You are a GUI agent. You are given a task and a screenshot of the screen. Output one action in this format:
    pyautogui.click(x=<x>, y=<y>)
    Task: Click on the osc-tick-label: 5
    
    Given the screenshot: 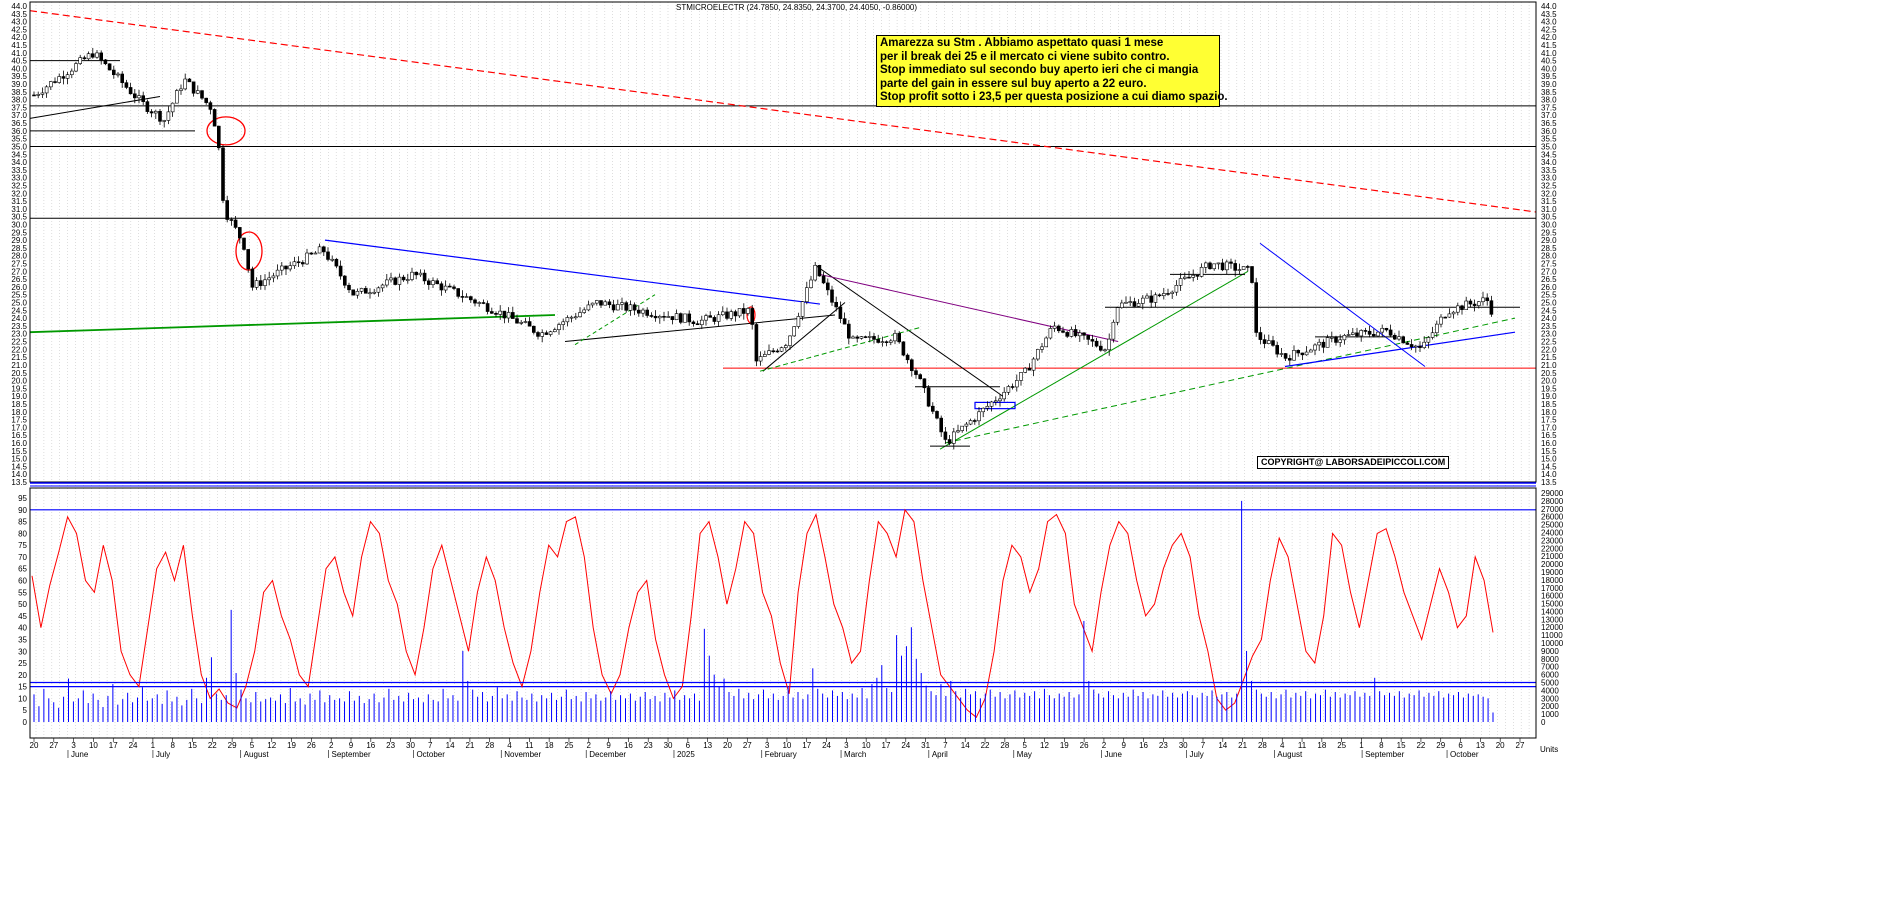 What is the action you would take?
    pyautogui.click(x=25, y=710)
    